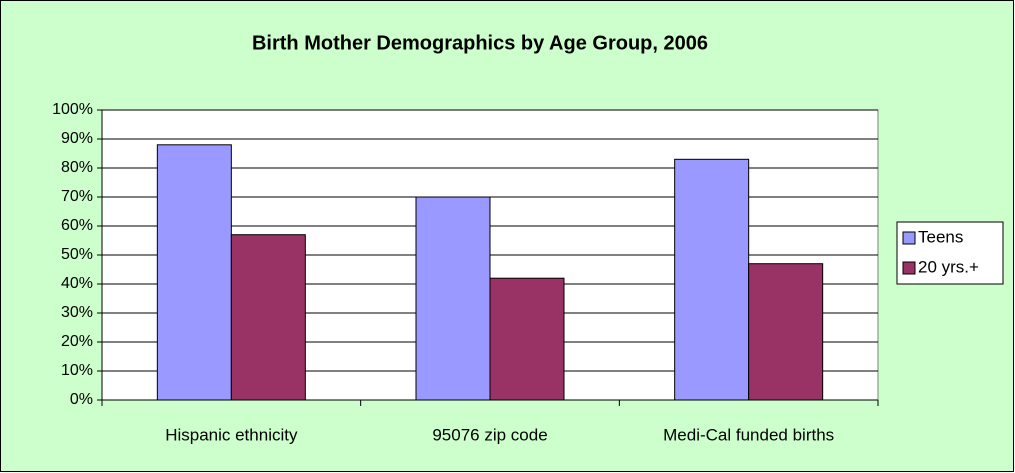 Image resolution: width=1015 pixels, height=473 pixels. I want to click on x-tick-label: Hispanic ethnicity, so click(231, 434).